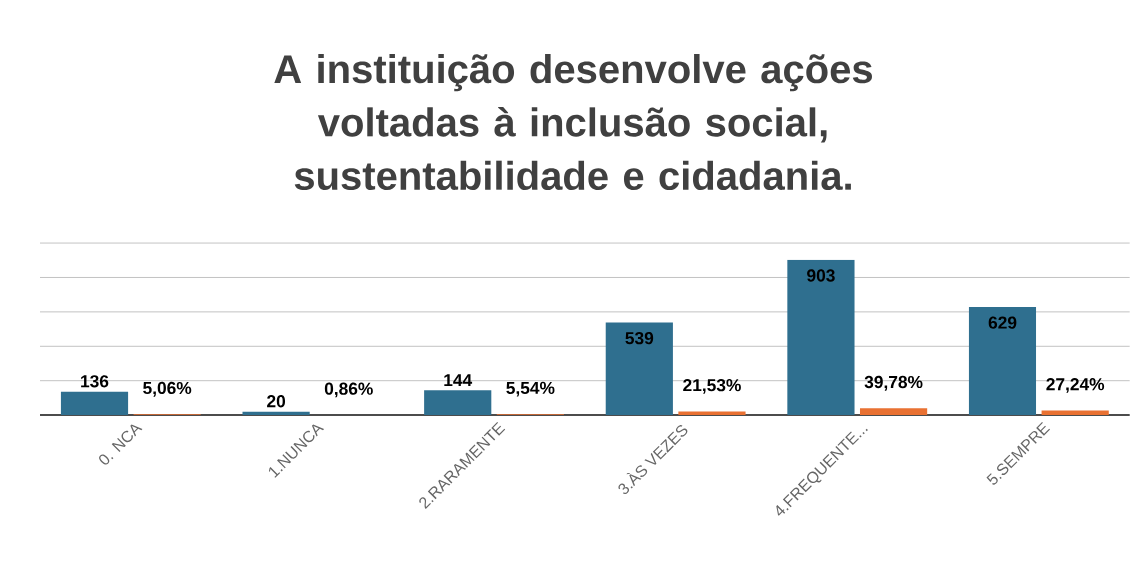 The image size is (1147, 566). What do you see at coordinates (95, 381) in the screenshot?
I see `data-label: 136` at bounding box center [95, 381].